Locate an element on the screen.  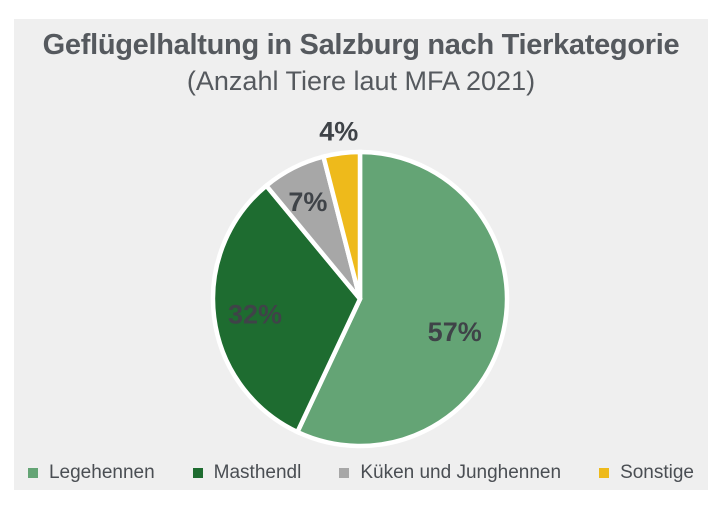
legend-label: Legehennen is located at coordinates (101, 472).